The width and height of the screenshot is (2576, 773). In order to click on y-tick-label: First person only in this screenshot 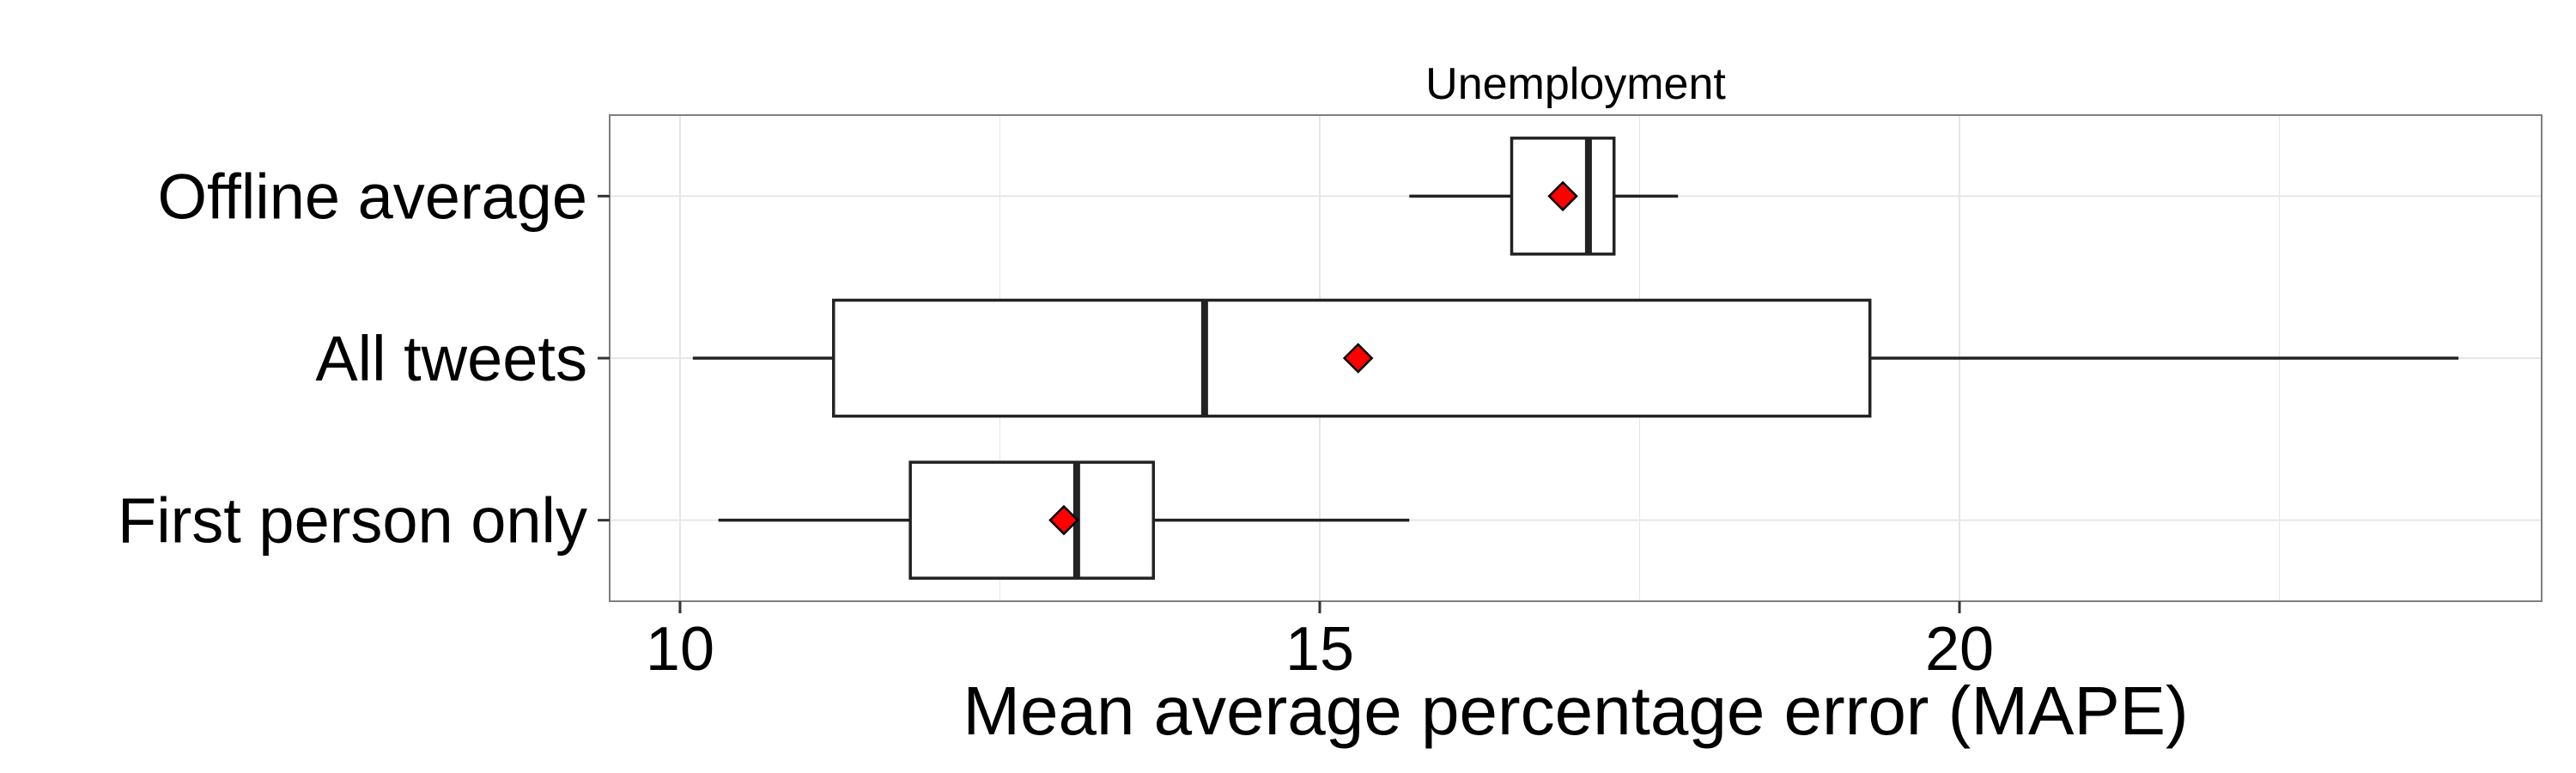, I will do `click(353, 521)`.